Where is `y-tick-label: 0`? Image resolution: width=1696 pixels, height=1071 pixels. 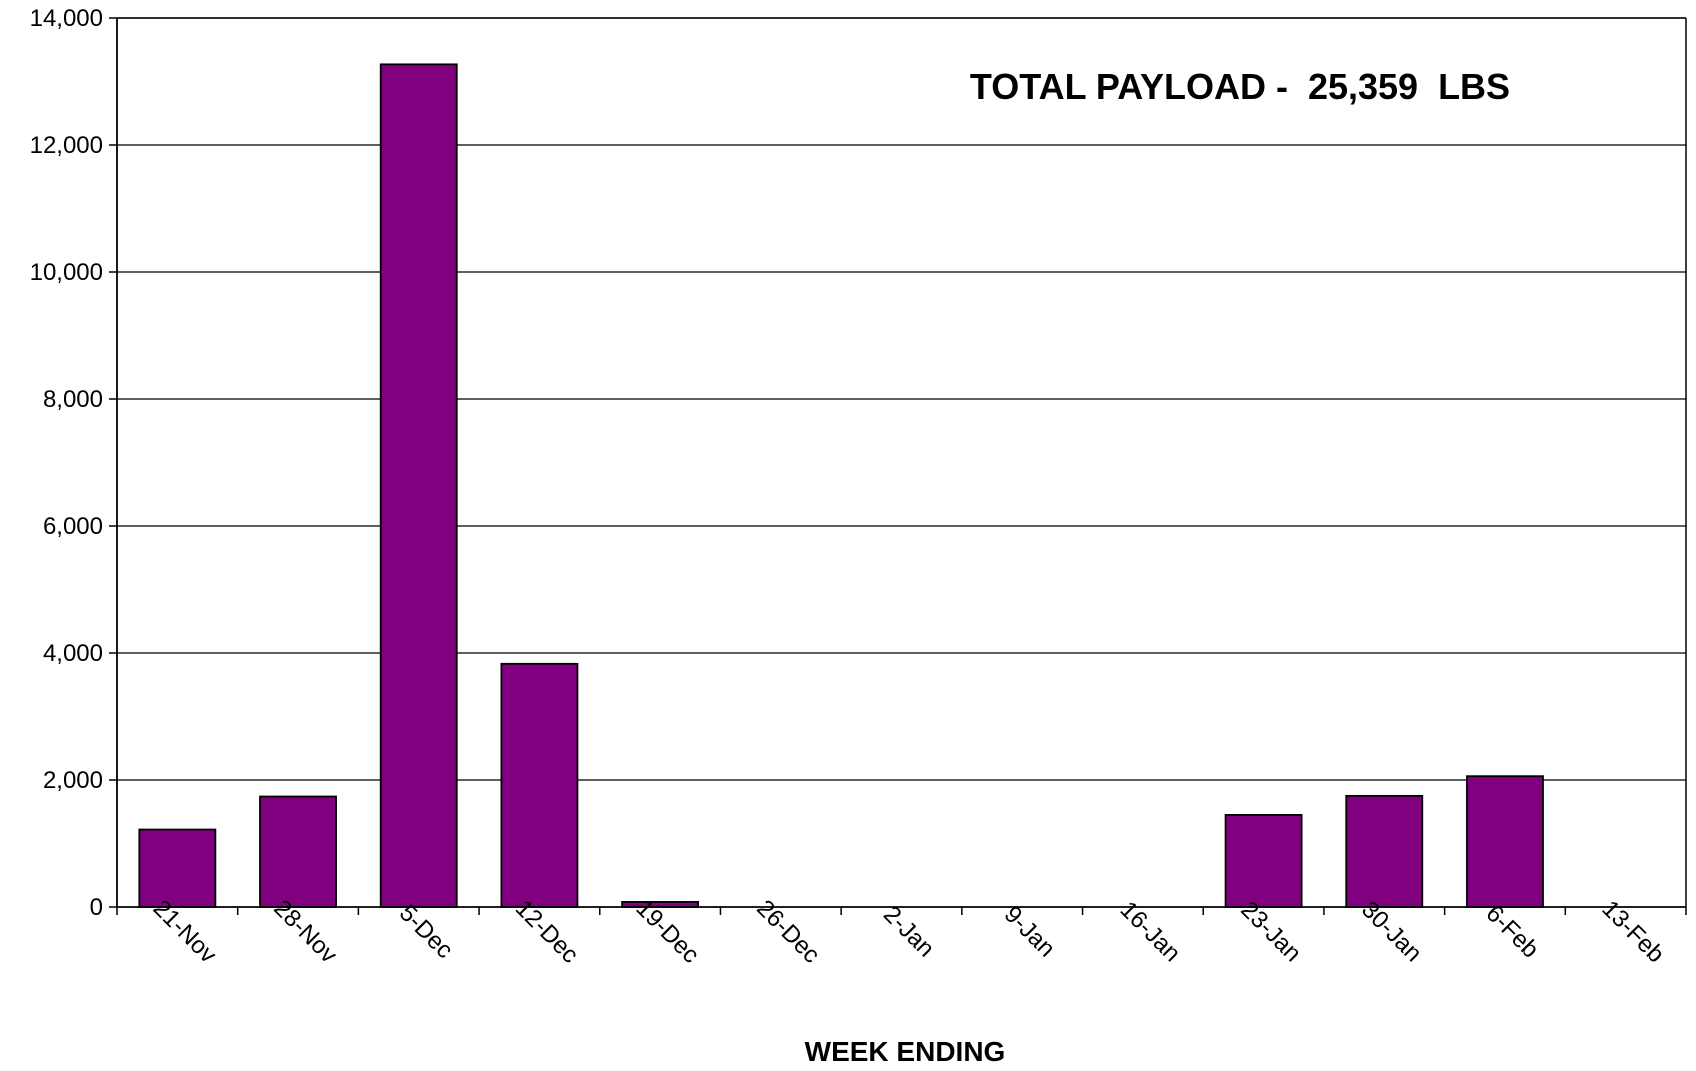 y-tick-label: 0 is located at coordinates (96, 907).